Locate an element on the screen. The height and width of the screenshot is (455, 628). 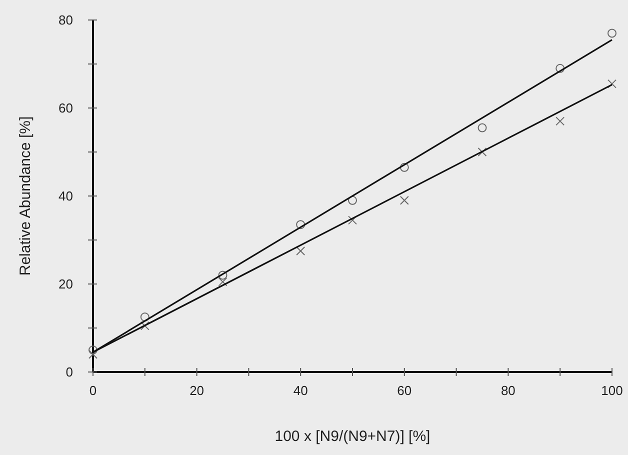
y-axis-title: Relative Abundance [%] is located at coordinates (25, 196).